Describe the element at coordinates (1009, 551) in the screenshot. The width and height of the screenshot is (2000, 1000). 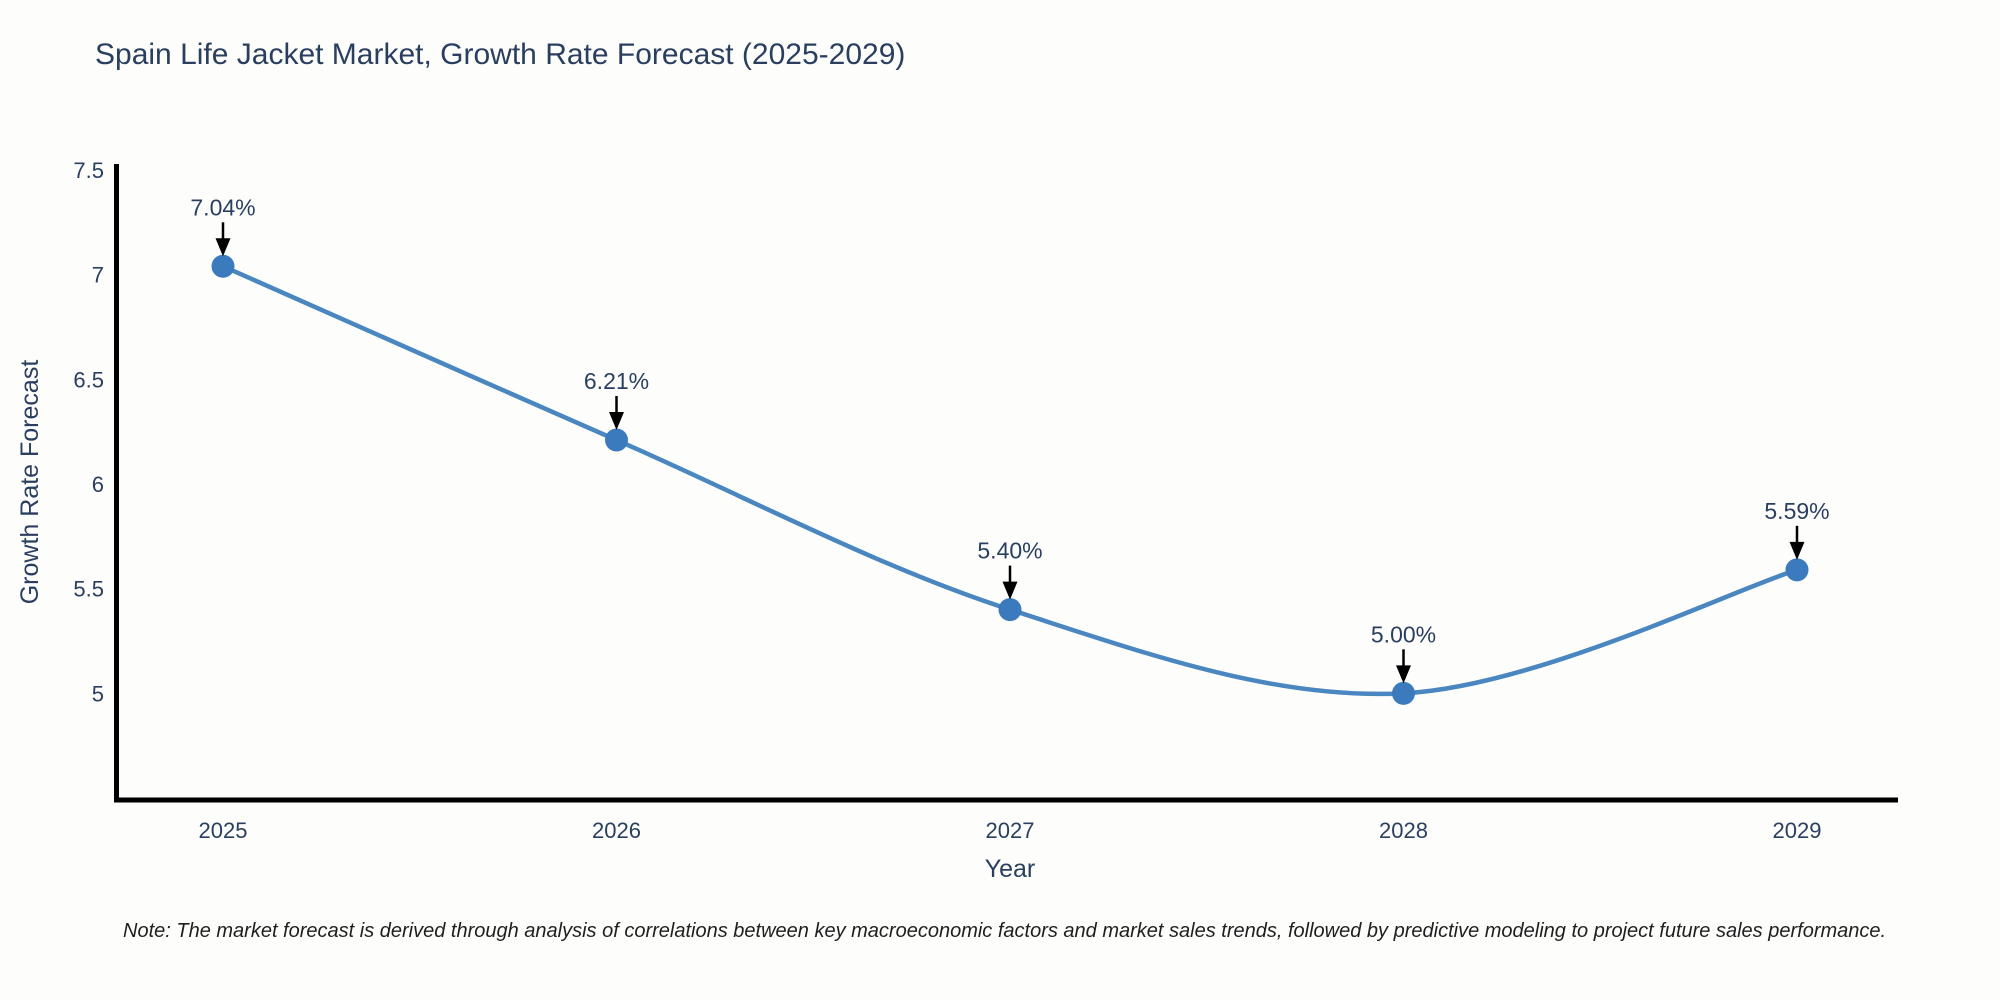
I see `annotation-label: 5.40%` at that location.